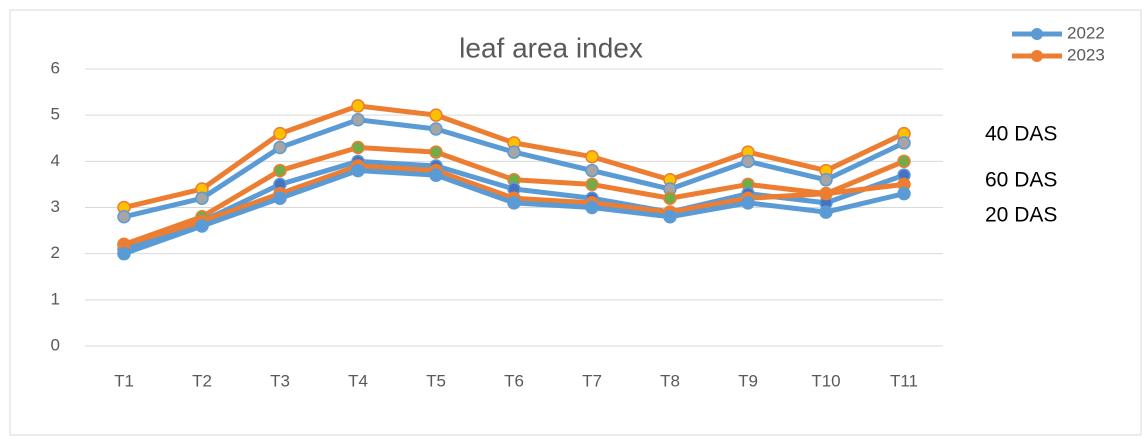 The height and width of the screenshot is (436, 1142). Describe the element at coordinates (748, 380) in the screenshot. I see `x-tick-label: T9` at that location.